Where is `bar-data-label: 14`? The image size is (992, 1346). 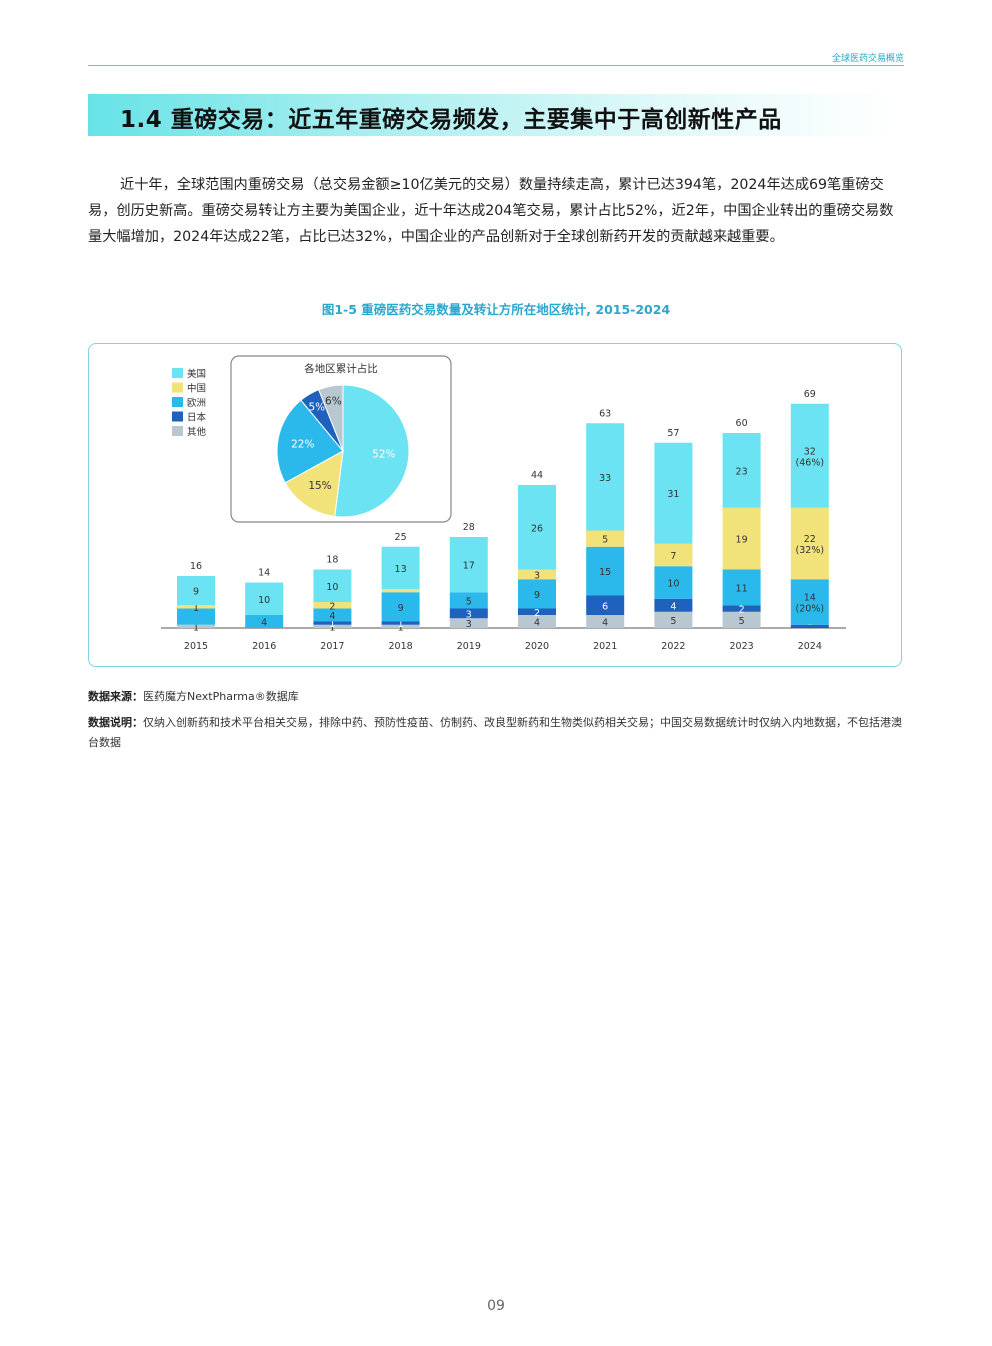 bar-data-label: 14 is located at coordinates (810, 598).